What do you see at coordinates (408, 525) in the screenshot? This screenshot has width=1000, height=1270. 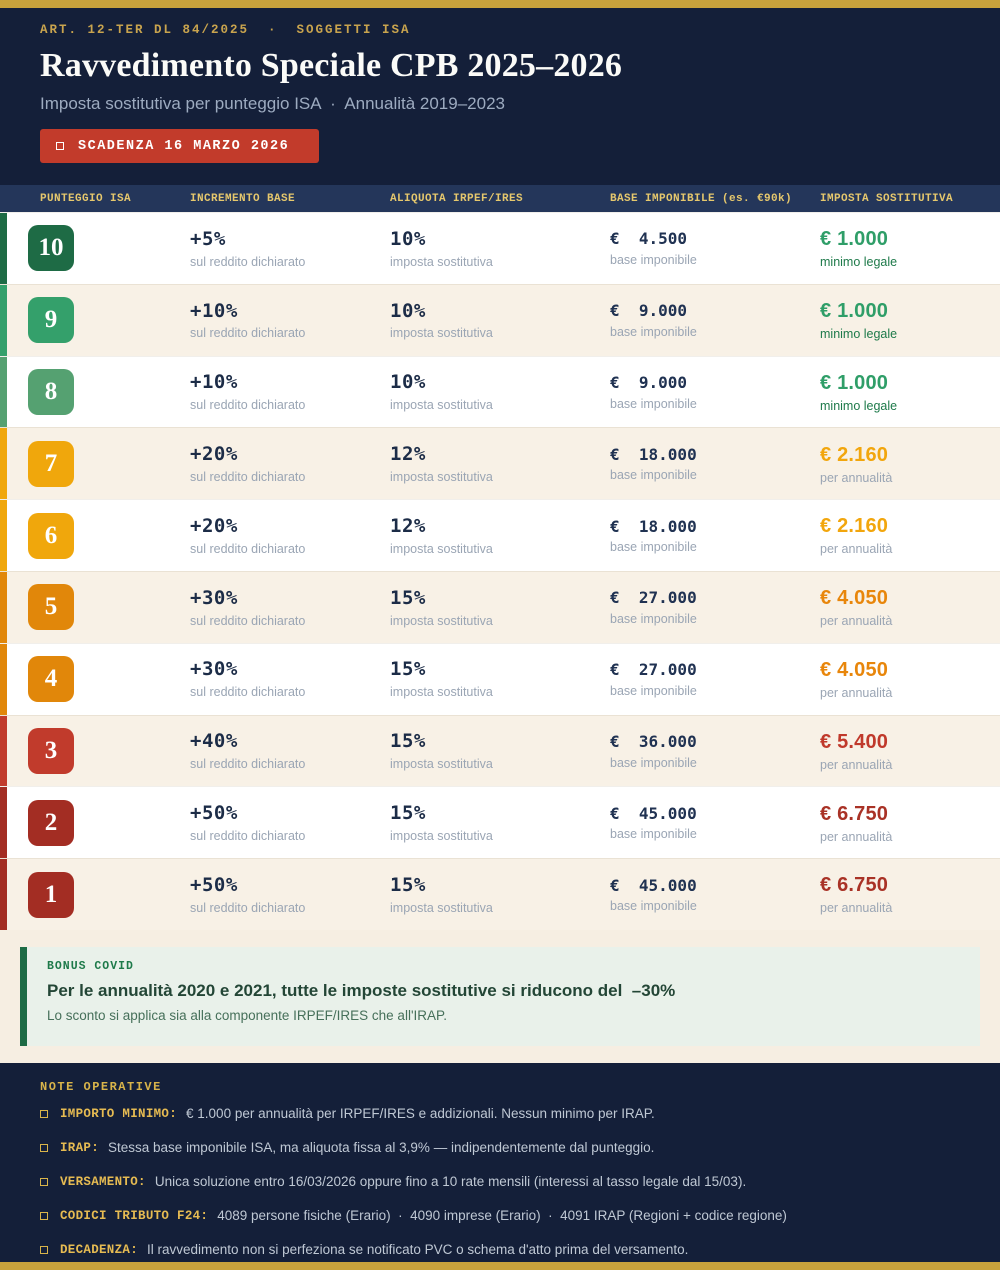 I see `rate-value: 12%` at bounding box center [408, 525].